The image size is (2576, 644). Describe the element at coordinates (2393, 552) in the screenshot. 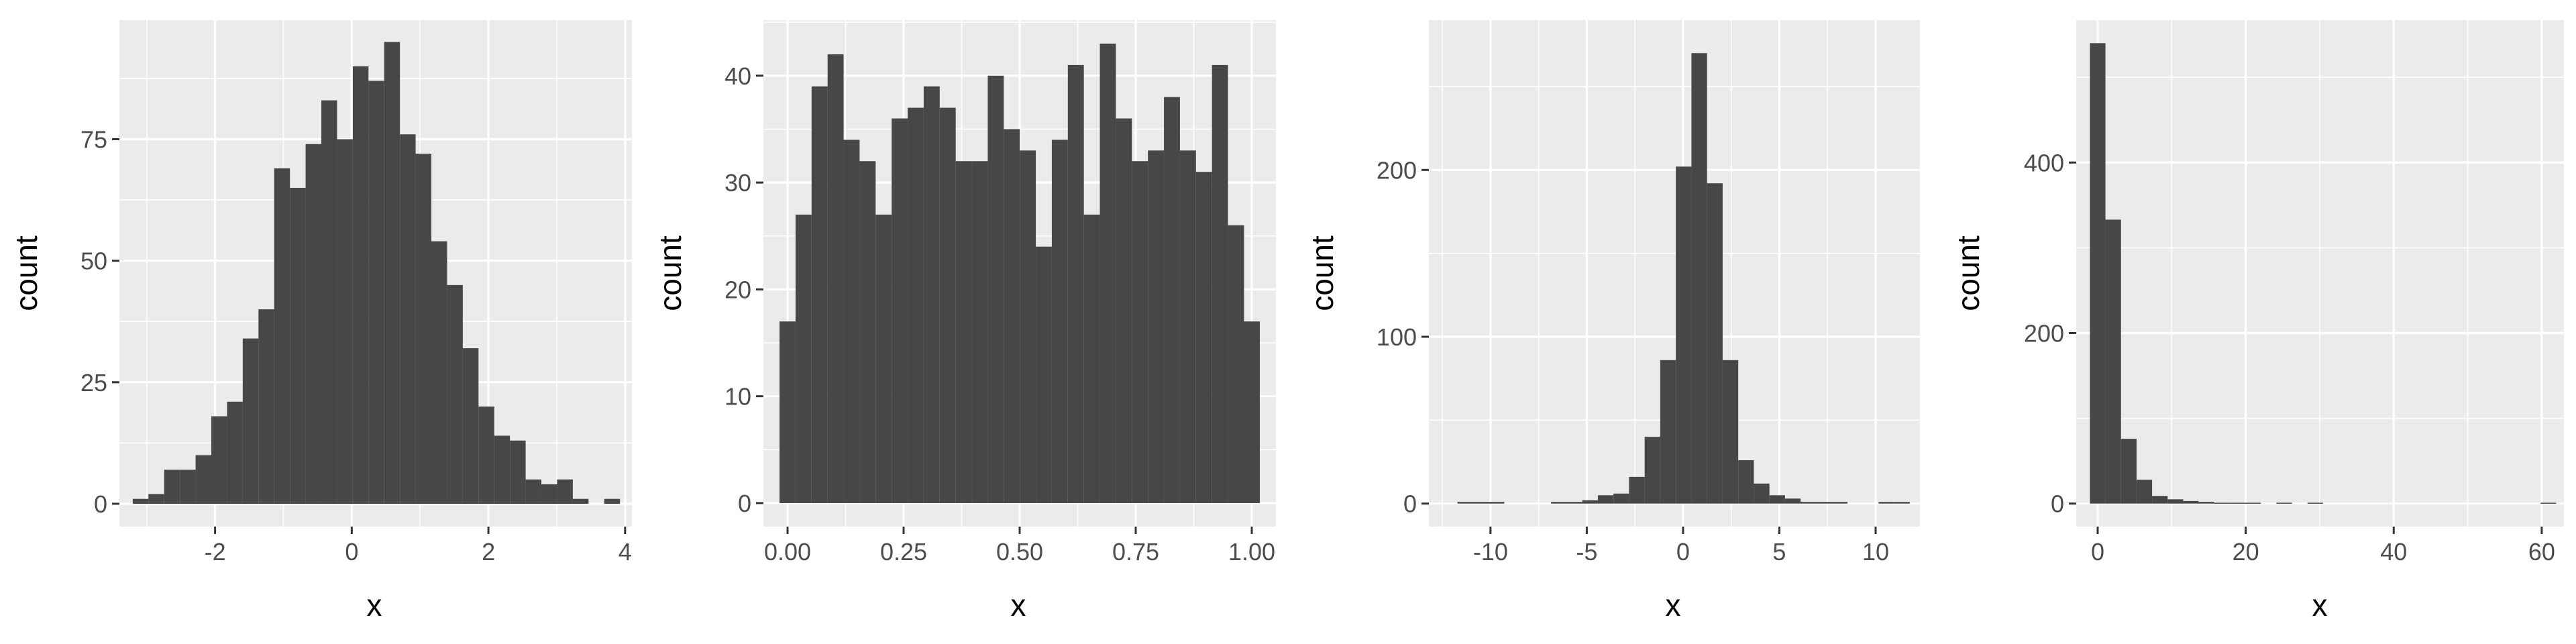

I see `x-tick-label: 40` at that location.